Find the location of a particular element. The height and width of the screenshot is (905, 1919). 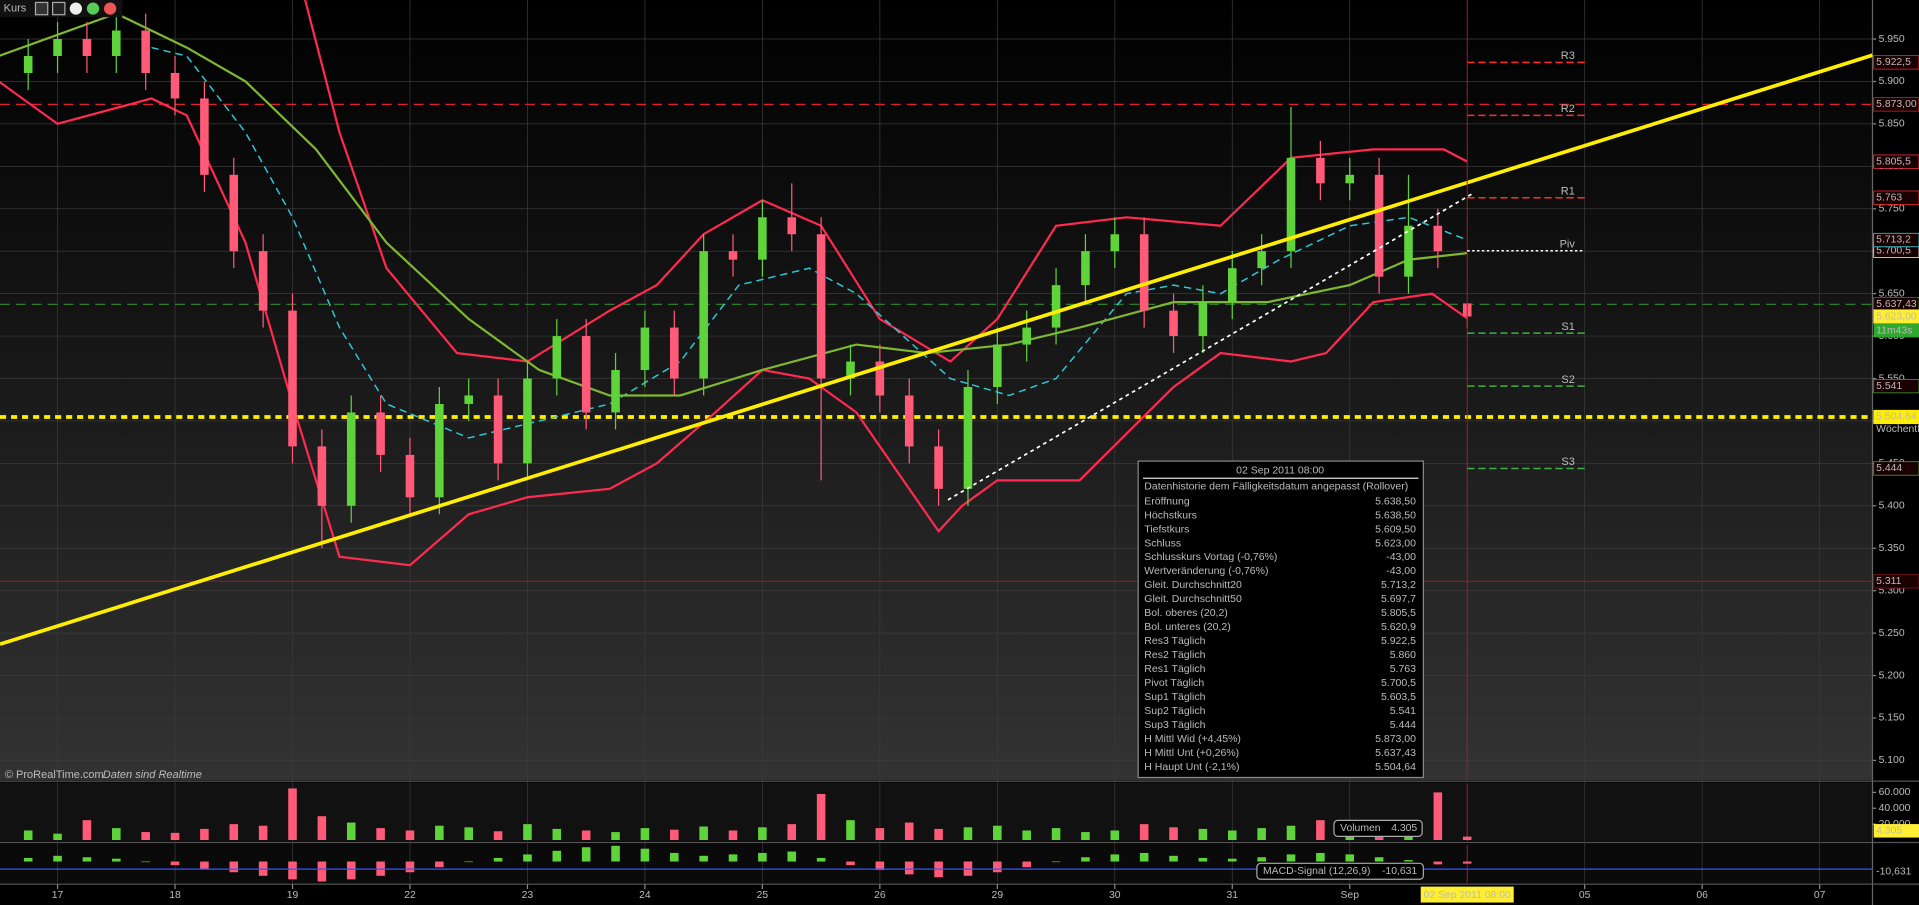

legend-value: -10,631 is located at coordinates (1399, 871).